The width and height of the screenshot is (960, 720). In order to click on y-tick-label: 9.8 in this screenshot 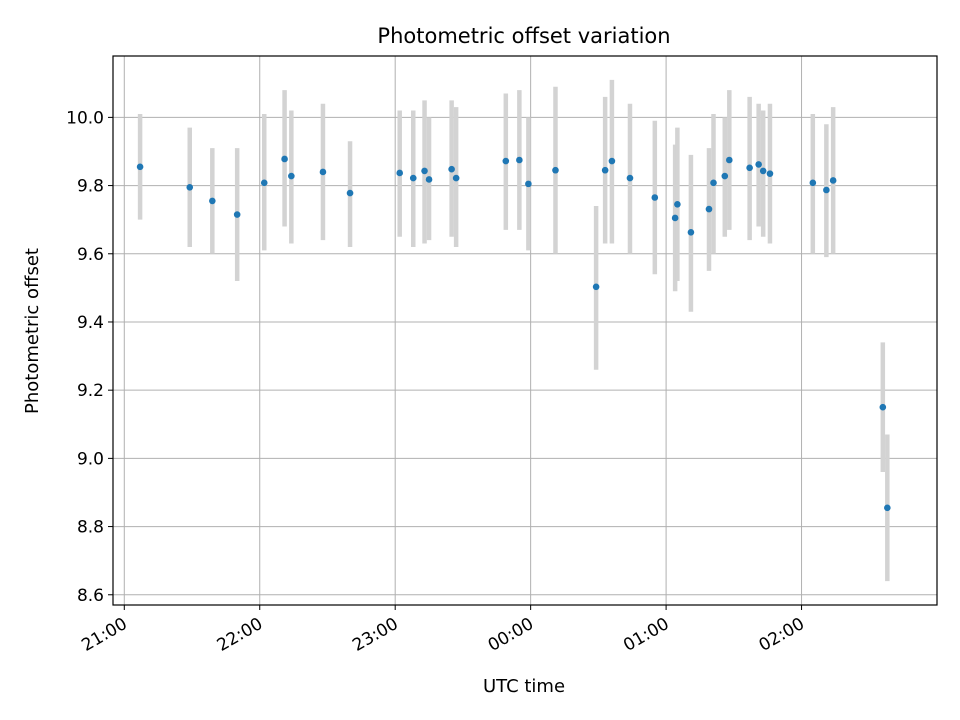, I will do `click(90, 187)`.